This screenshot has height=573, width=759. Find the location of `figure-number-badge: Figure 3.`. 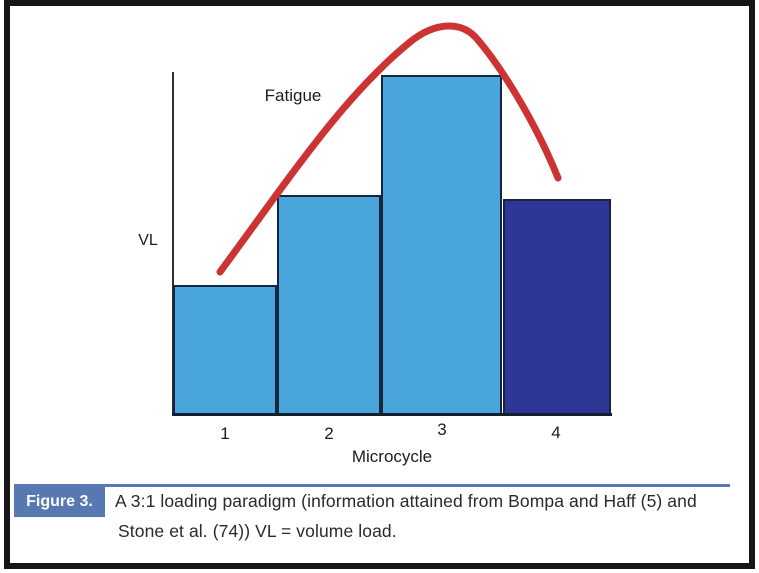

figure-number-badge: Figure 3. is located at coordinates (59, 502).